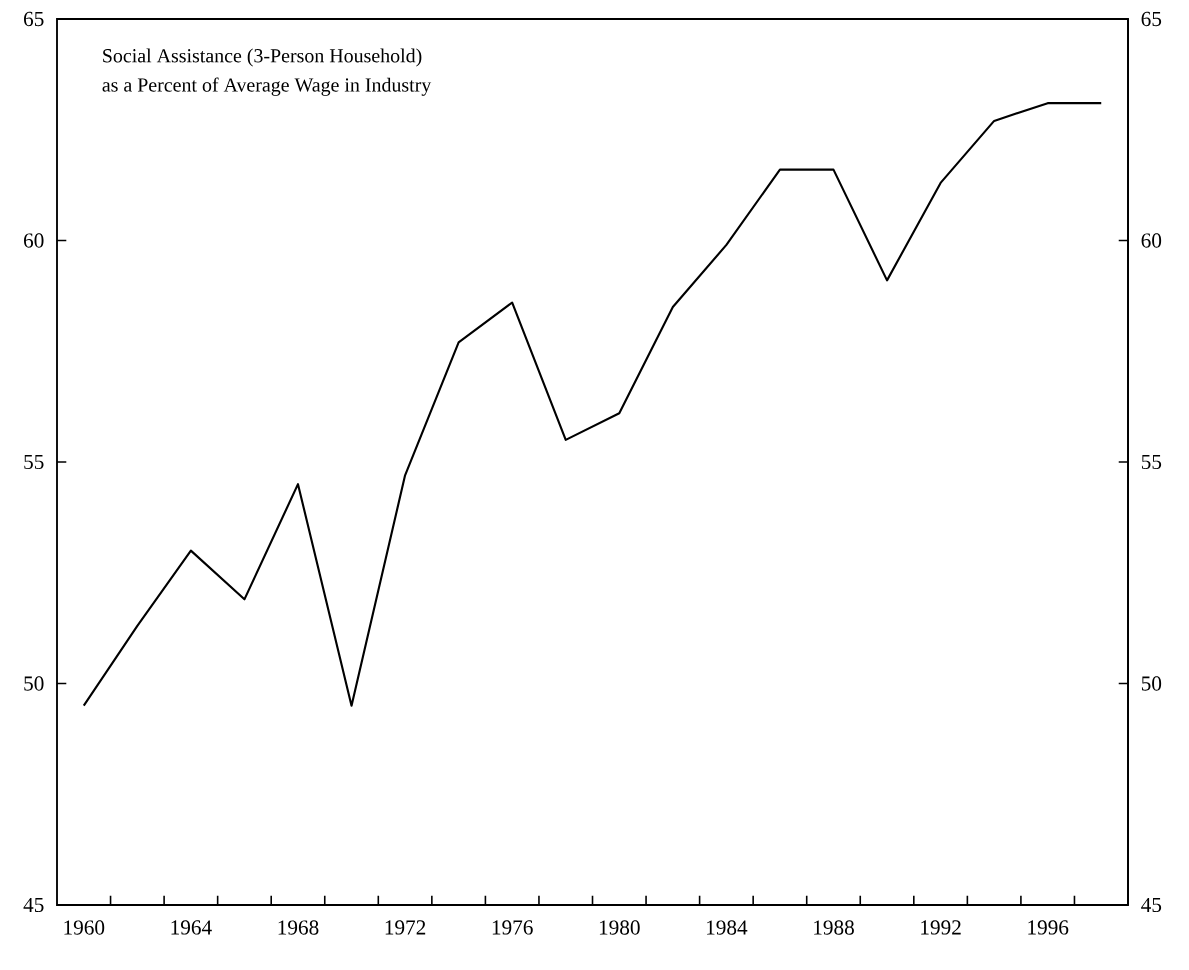 The height and width of the screenshot is (970, 1189). I want to click on y2-tick-label: 55, so click(1151, 462).